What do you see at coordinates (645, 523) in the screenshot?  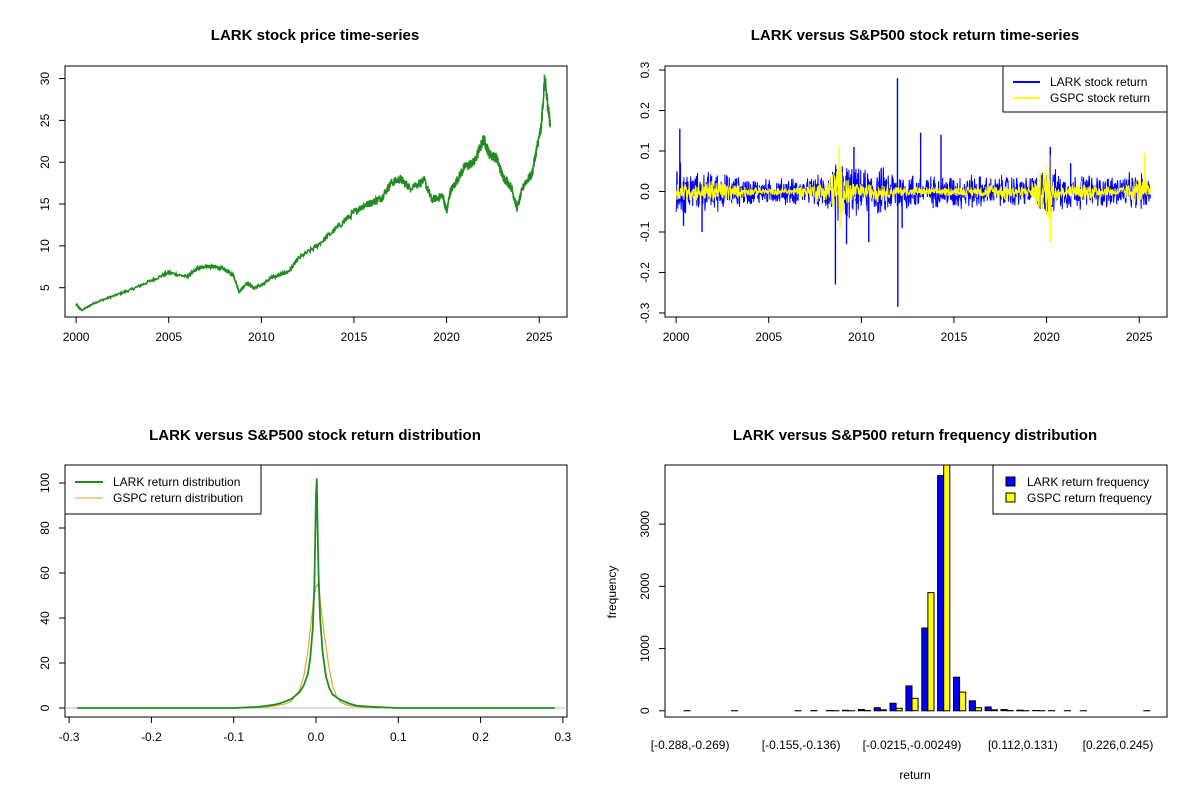 I see `y-tick-label: 3000` at bounding box center [645, 523].